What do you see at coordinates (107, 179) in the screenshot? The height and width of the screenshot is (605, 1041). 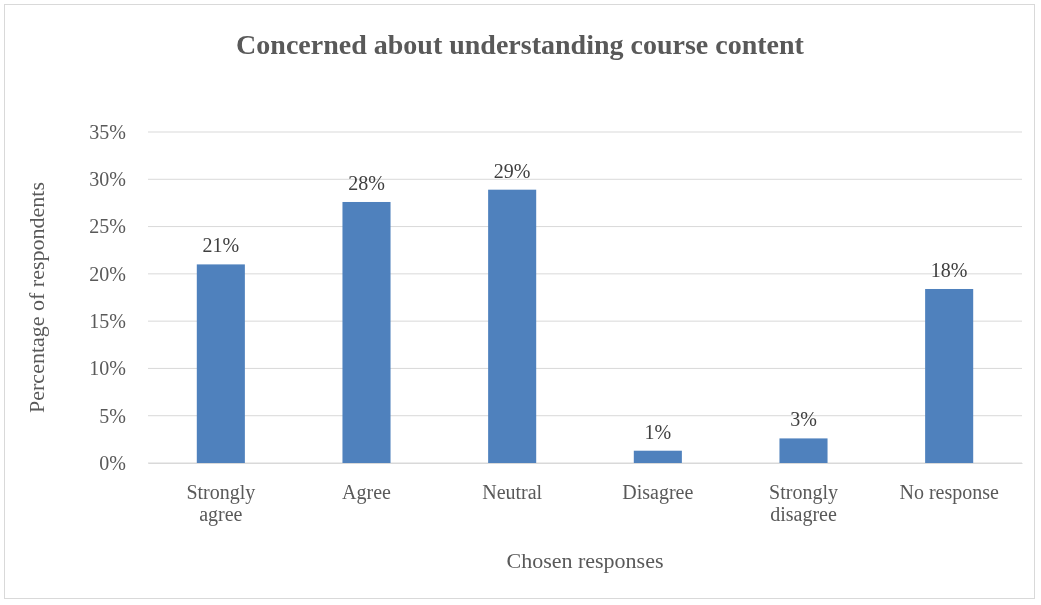 I see `y-tick-label: 30%` at bounding box center [107, 179].